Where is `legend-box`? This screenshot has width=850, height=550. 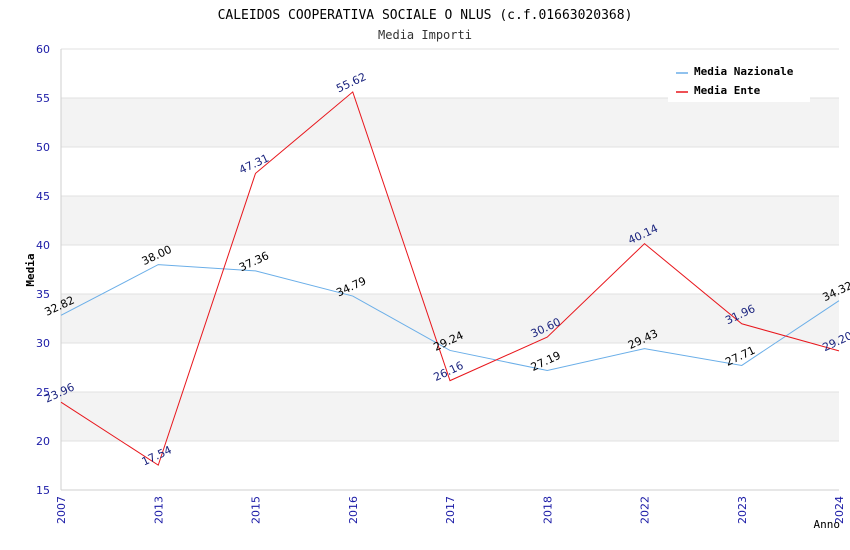
legend-box is located at coordinates (739, 80).